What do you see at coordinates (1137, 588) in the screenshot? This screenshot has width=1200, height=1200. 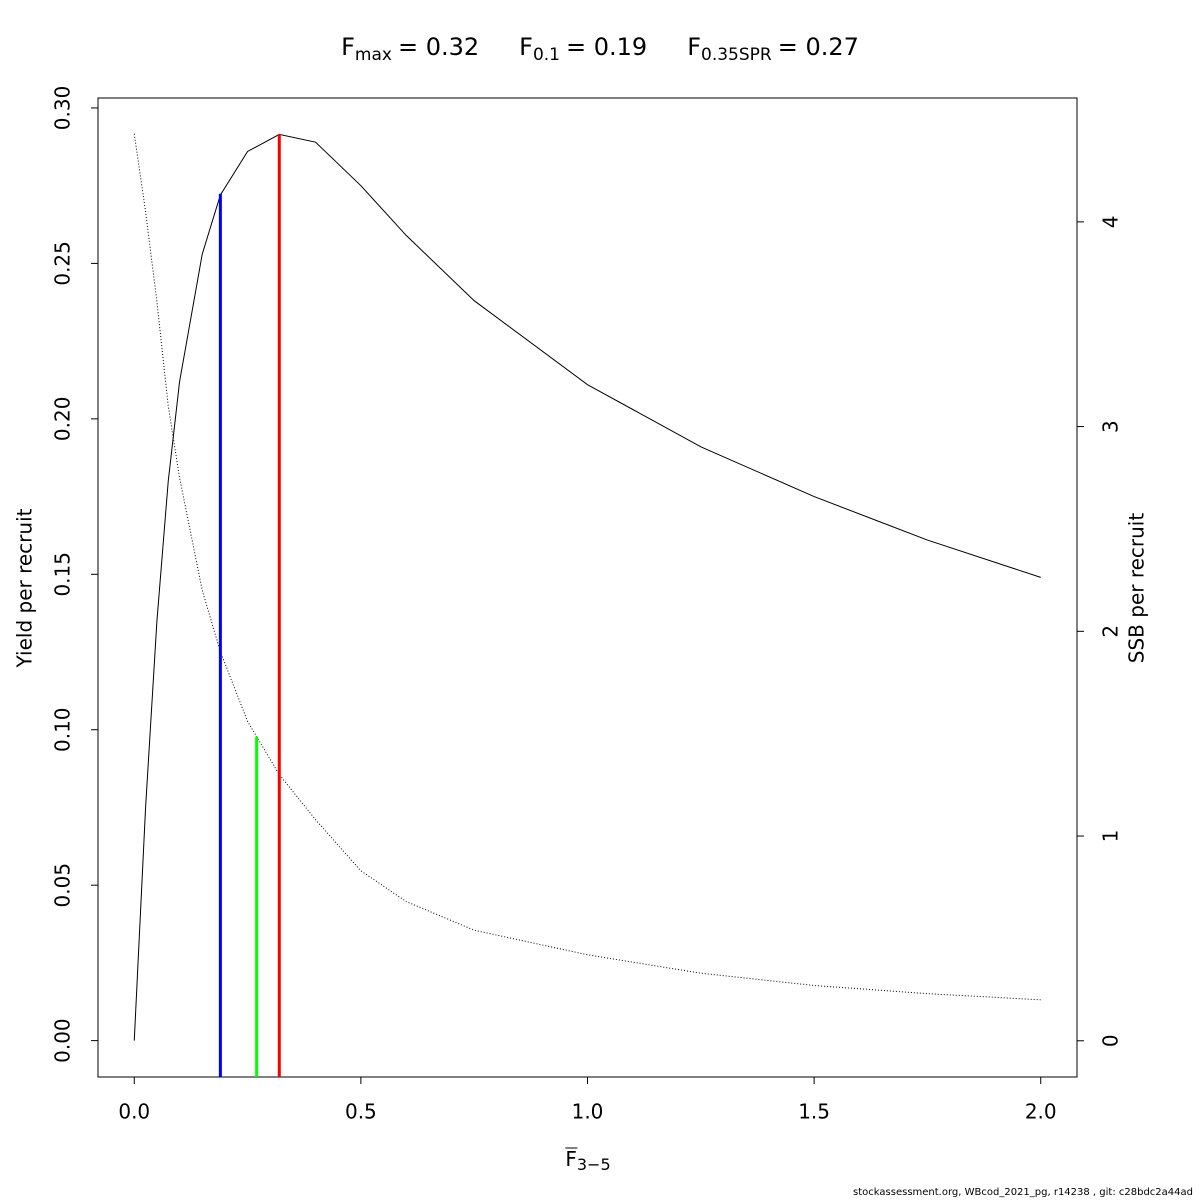 I see `y2-axis-label: SSB per recruit` at bounding box center [1137, 588].